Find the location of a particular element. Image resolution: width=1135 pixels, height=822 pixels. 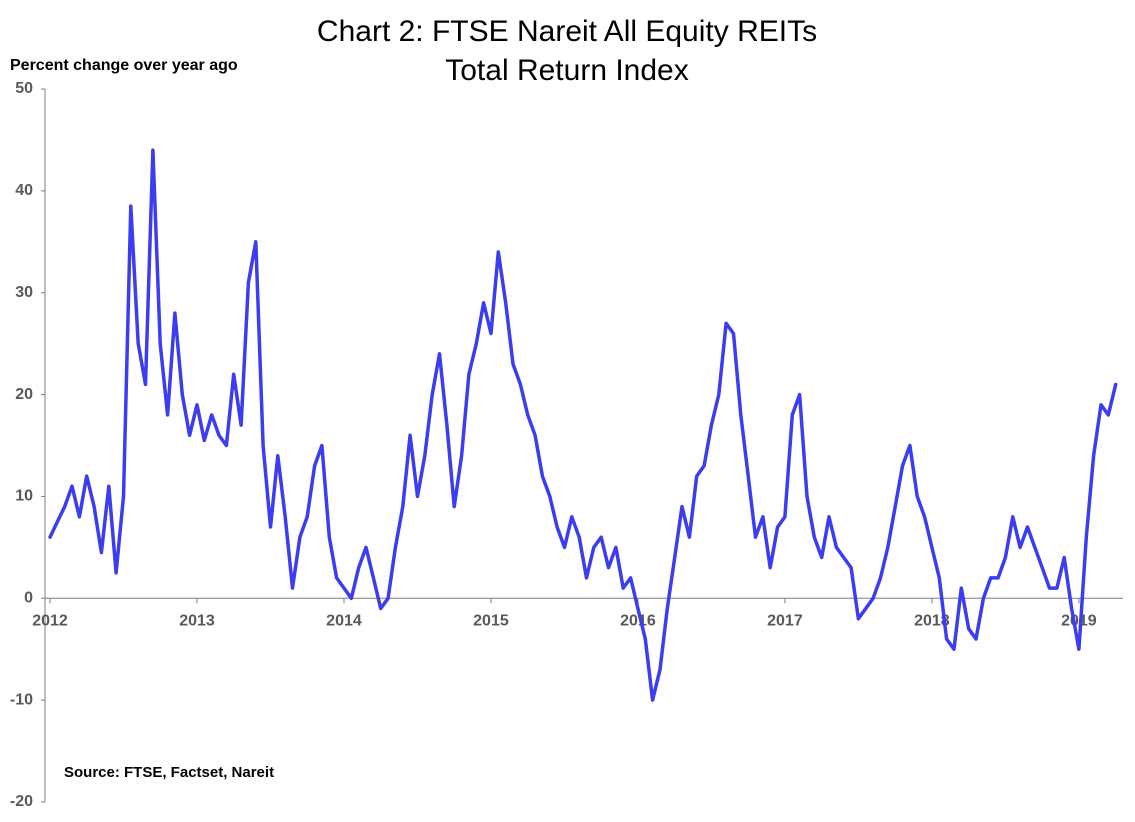

y-tick-label: 10 is located at coordinates (24, 496).